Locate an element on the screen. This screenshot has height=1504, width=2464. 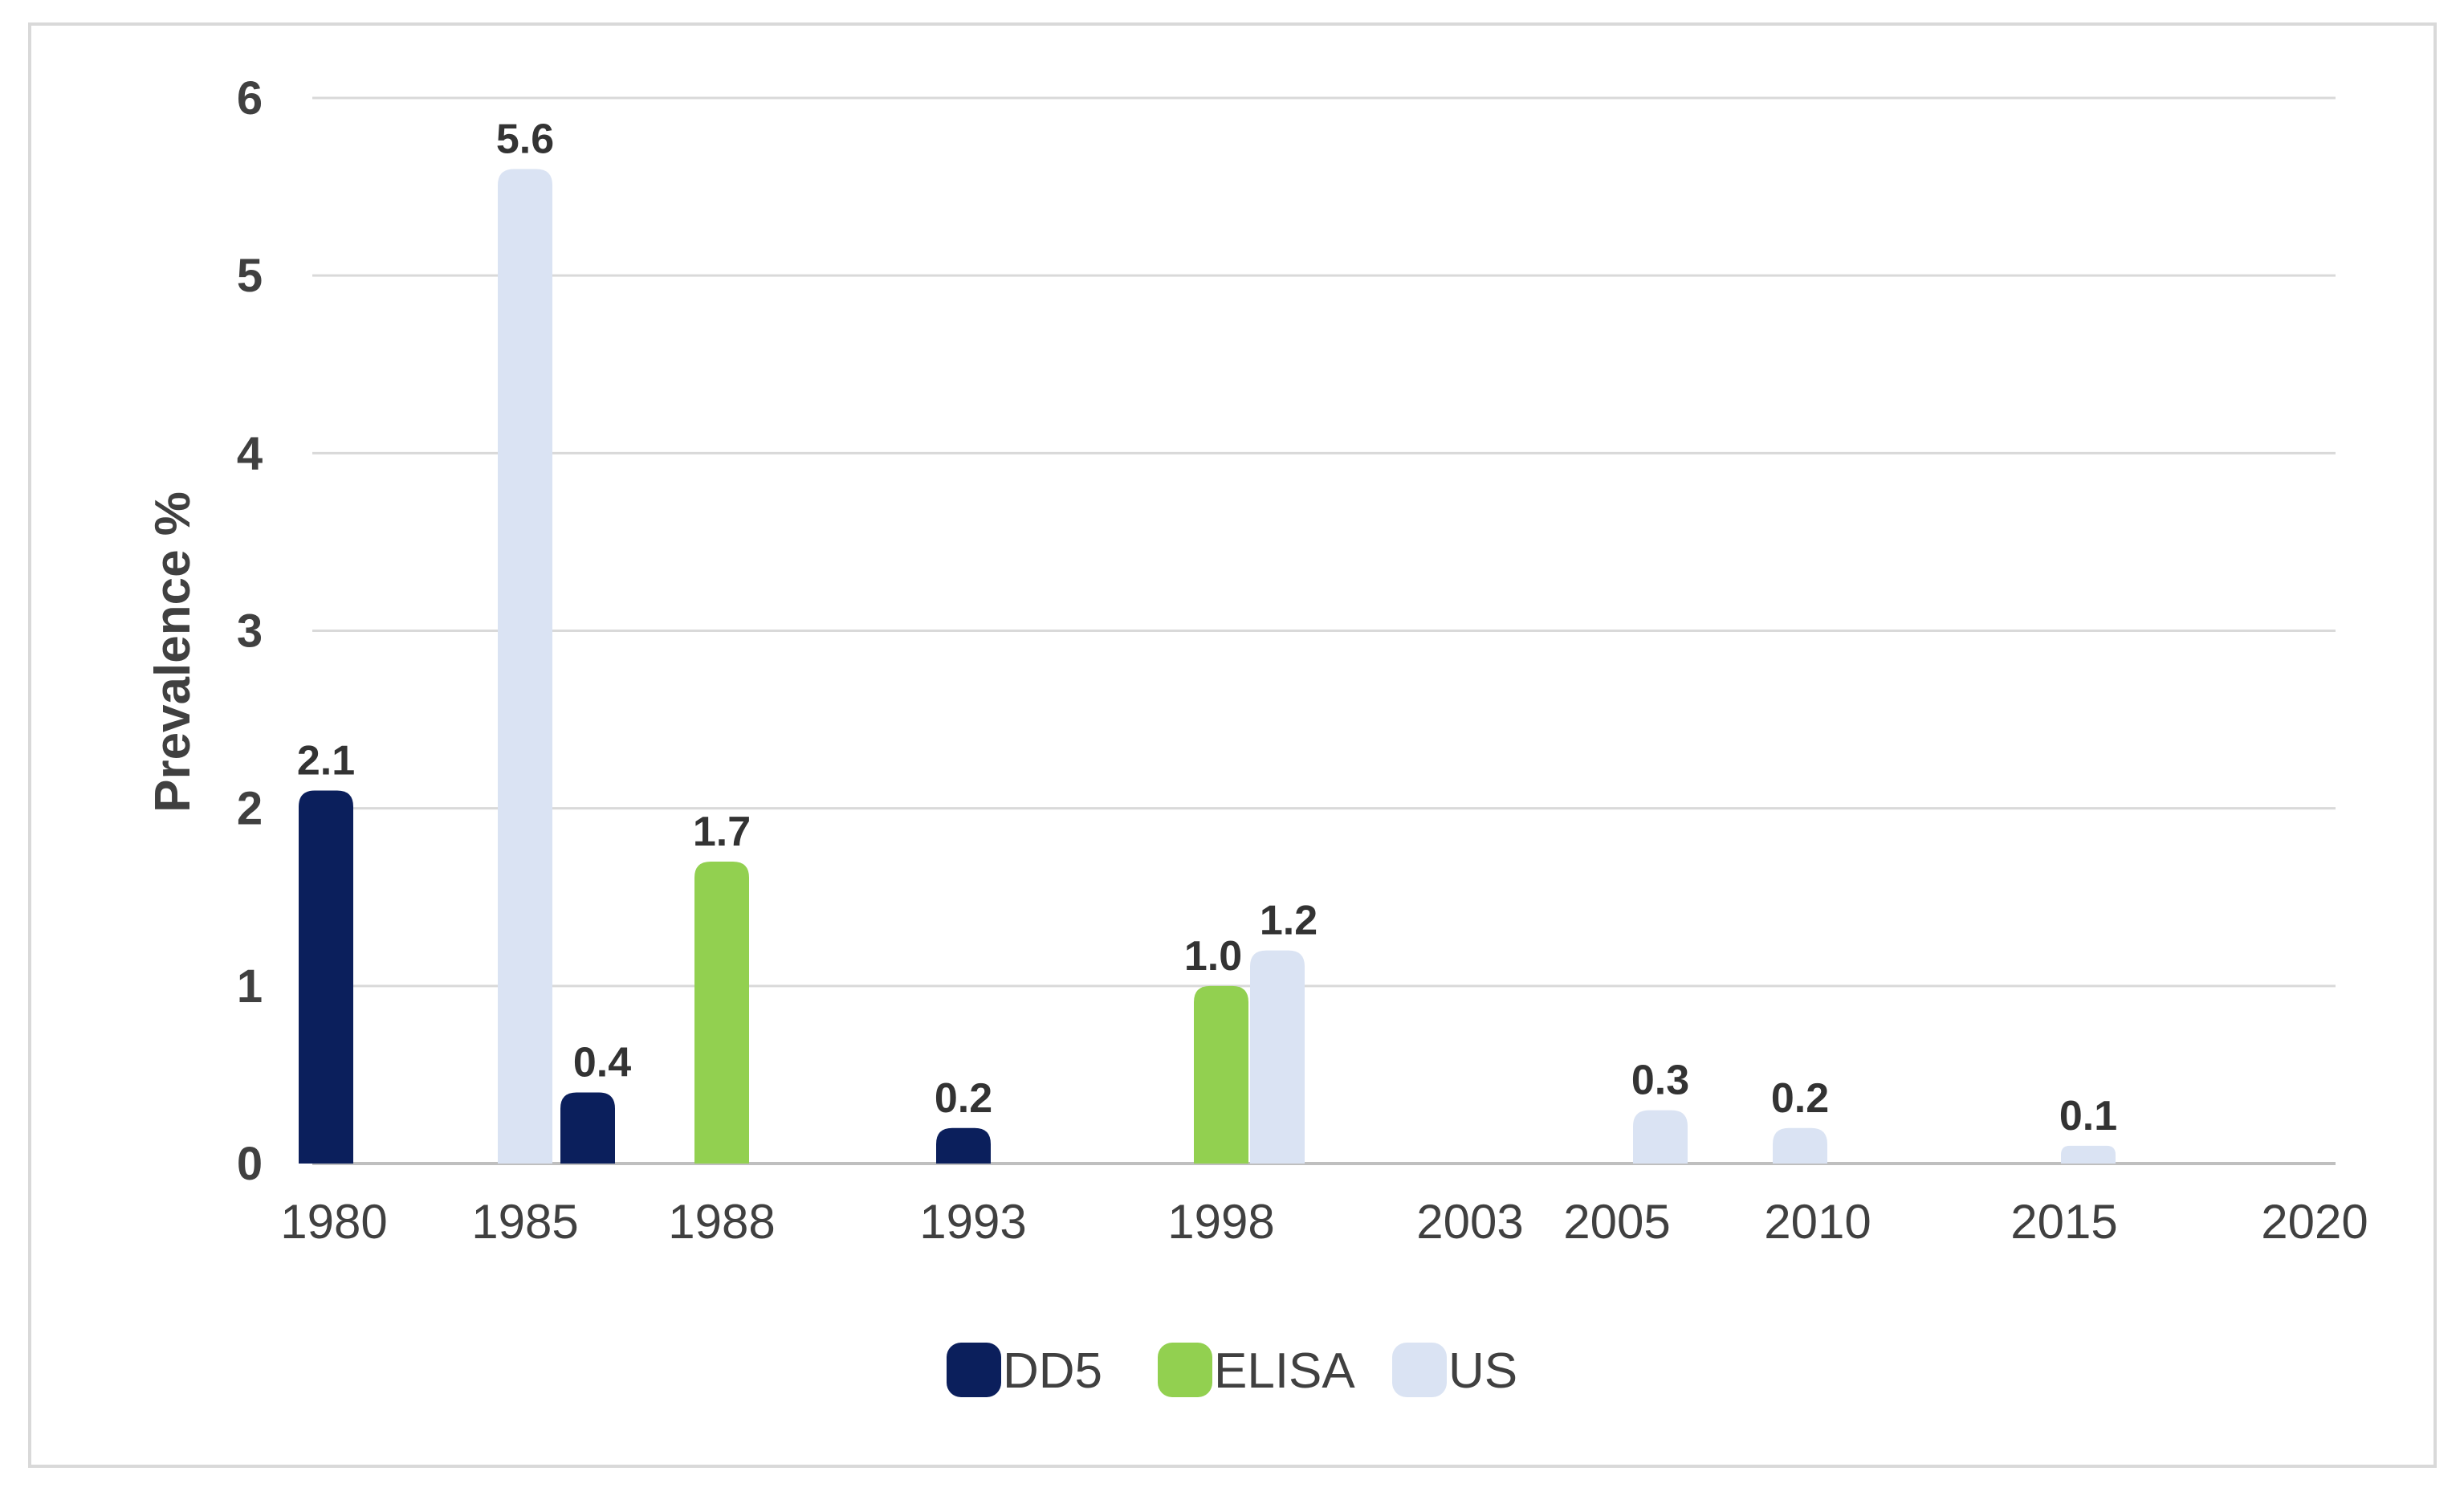
x-tick-label: 2020 is located at coordinates (2314, 1222).